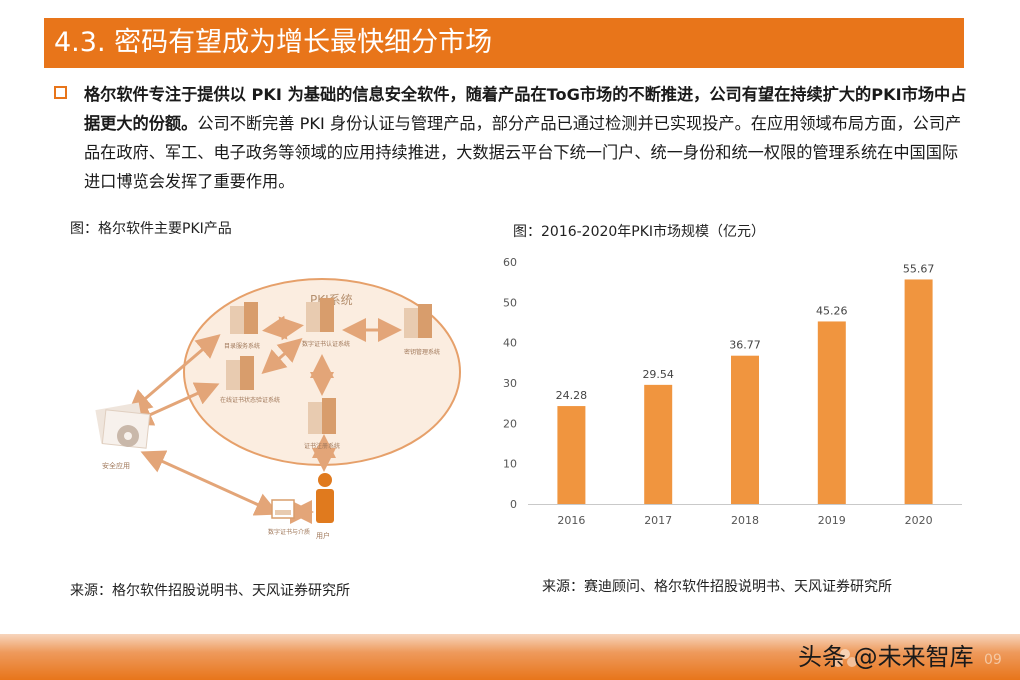 The width and height of the screenshot is (1020, 680). Describe the element at coordinates (658, 520) in the screenshot. I see `x-tick-label-2017: 2017` at that location.